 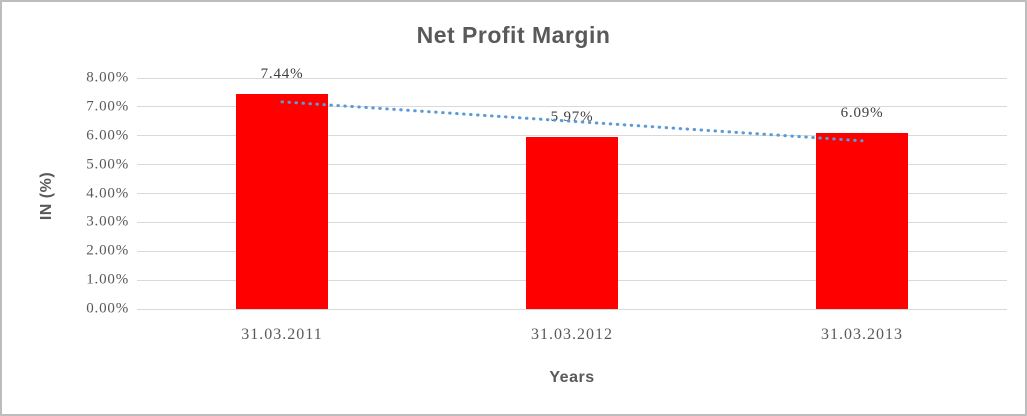 What do you see at coordinates (107, 164) in the screenshot?
I see `y-tick-label: 5.00%` at bounding box center [107, 164].